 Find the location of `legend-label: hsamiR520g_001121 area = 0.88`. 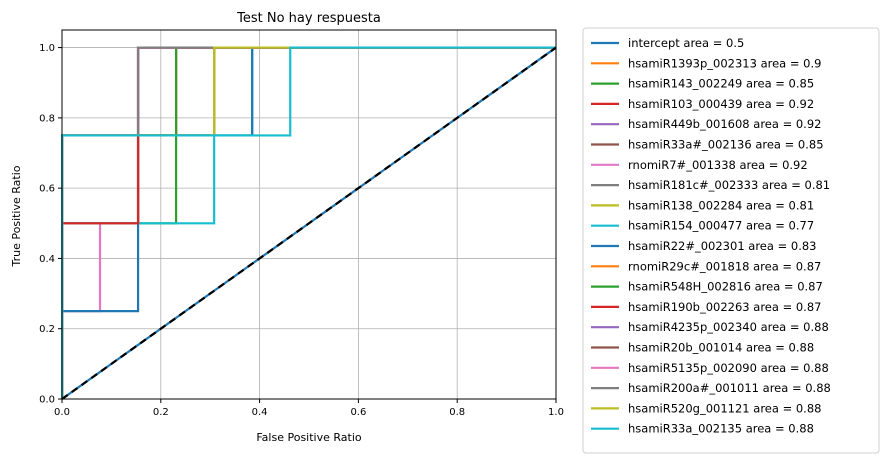

legend-label: hsamiR520g_001121 area = 0.88 is located at coordinates (724, 408).